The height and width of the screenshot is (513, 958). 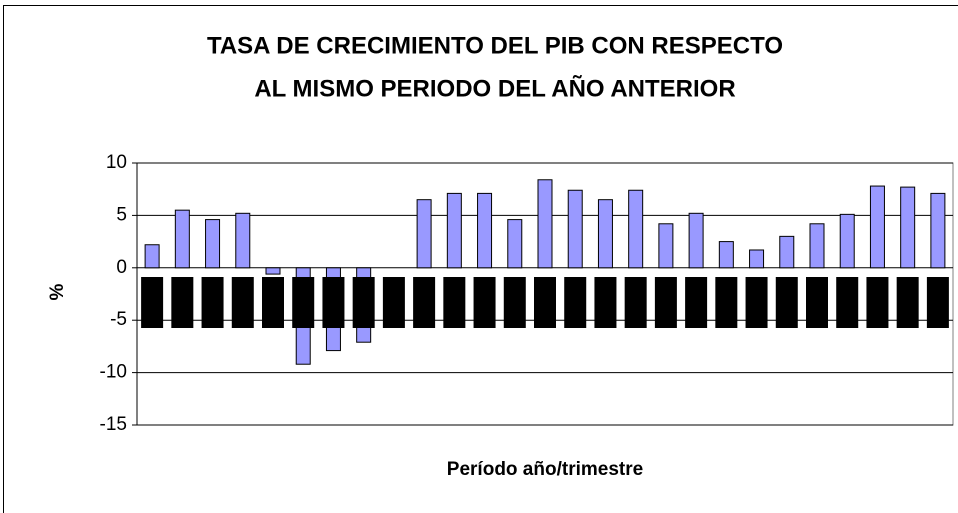 What do you see at coordinates (113, 424) in the screenshot?
I see `y-tick-label: -15` at bounding box center [113, 424].